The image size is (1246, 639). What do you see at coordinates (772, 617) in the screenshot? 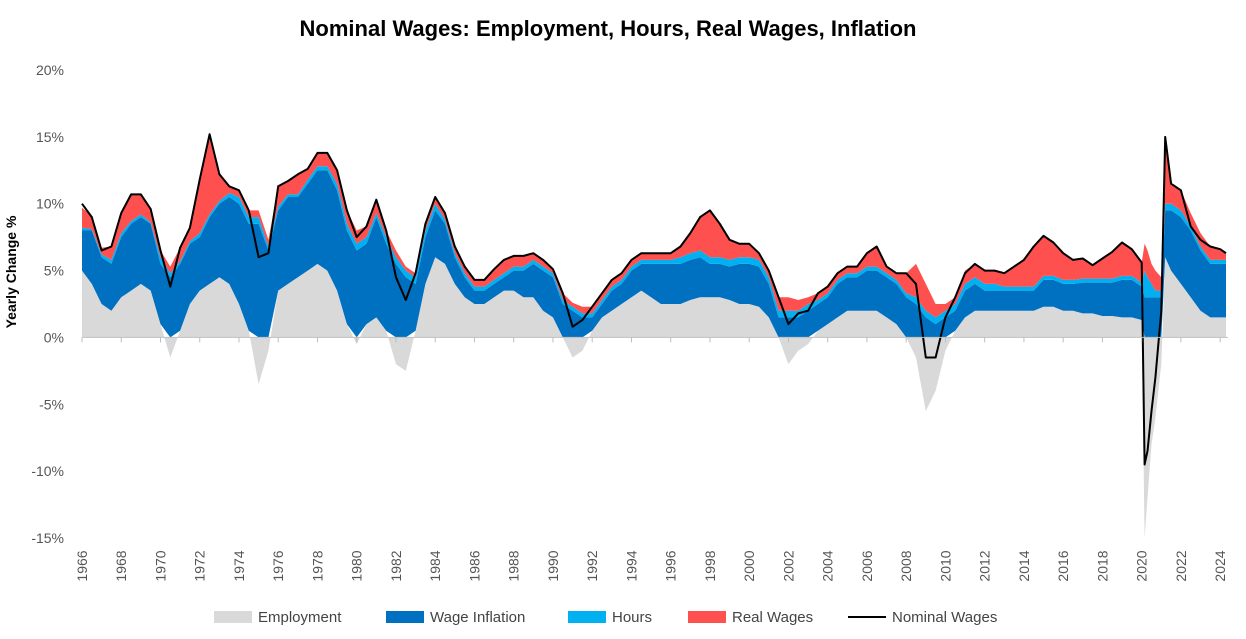
I see `legend-label: Real Wages` at bounding box center [772, 617].